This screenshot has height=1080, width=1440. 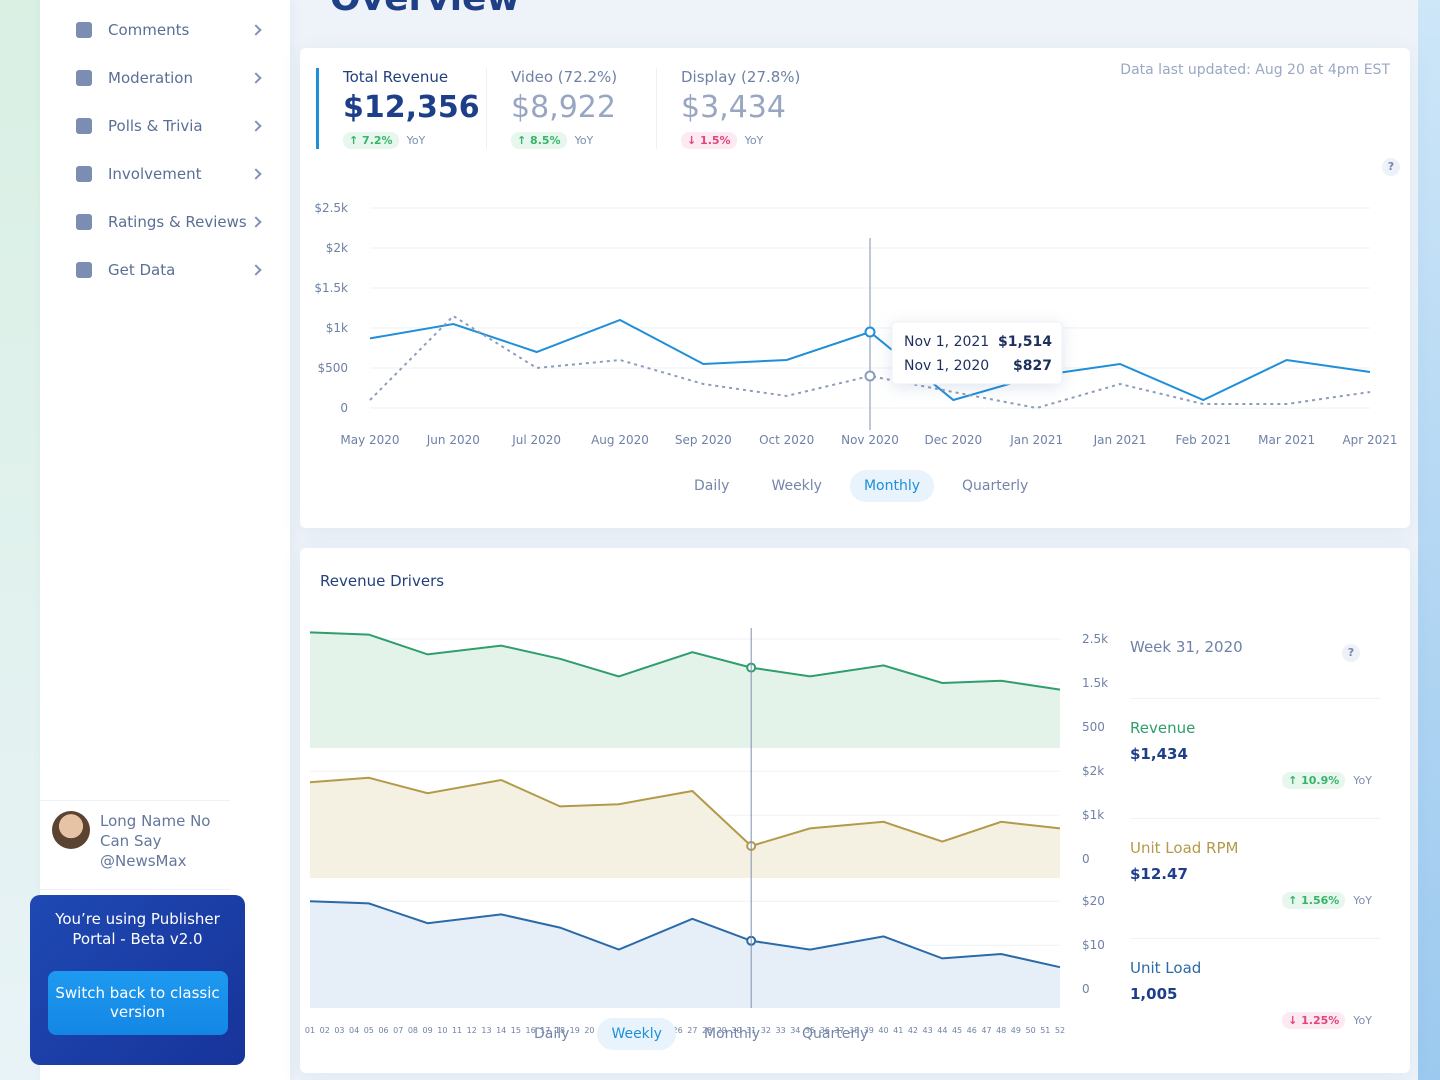 I want to click on x-tick-label: 15, so click(x=516, y=1030).